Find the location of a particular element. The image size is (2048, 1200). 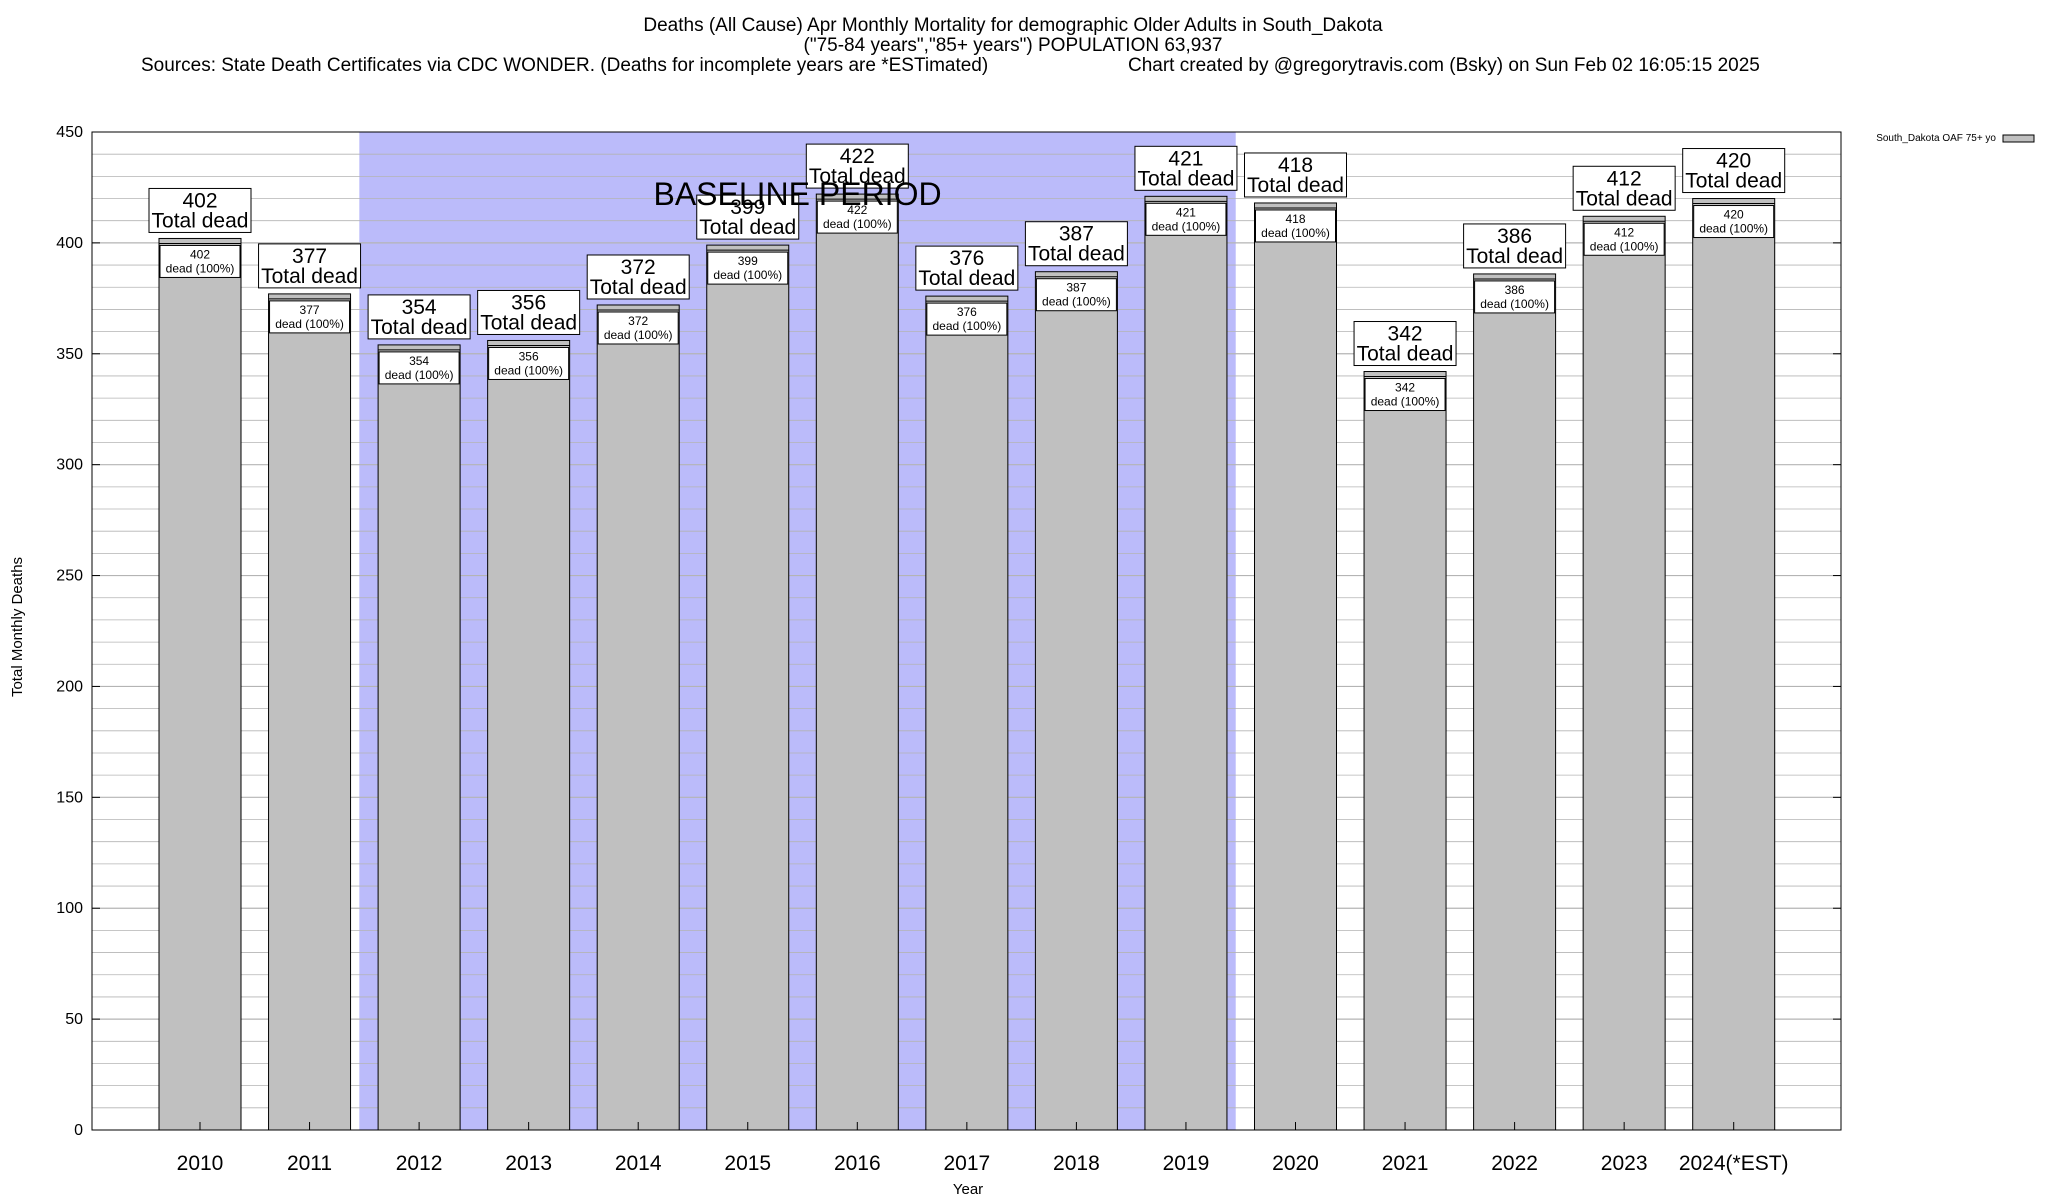

y-tick-label: 350 is located at coordinates (69, 354).